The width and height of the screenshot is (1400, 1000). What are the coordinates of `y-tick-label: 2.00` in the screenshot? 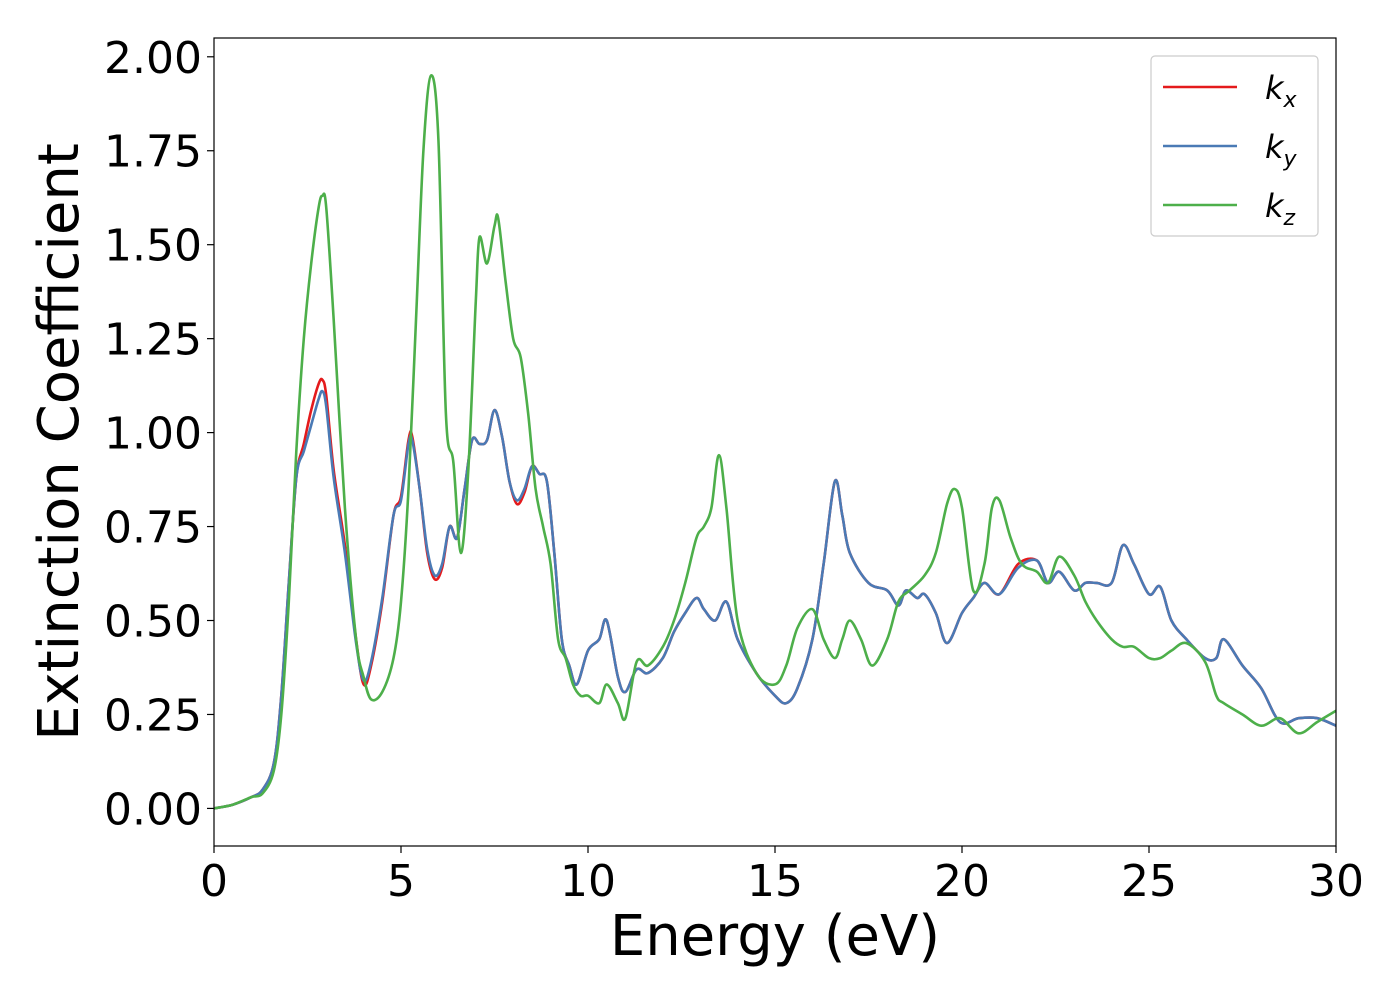 It's located at (153, 58).